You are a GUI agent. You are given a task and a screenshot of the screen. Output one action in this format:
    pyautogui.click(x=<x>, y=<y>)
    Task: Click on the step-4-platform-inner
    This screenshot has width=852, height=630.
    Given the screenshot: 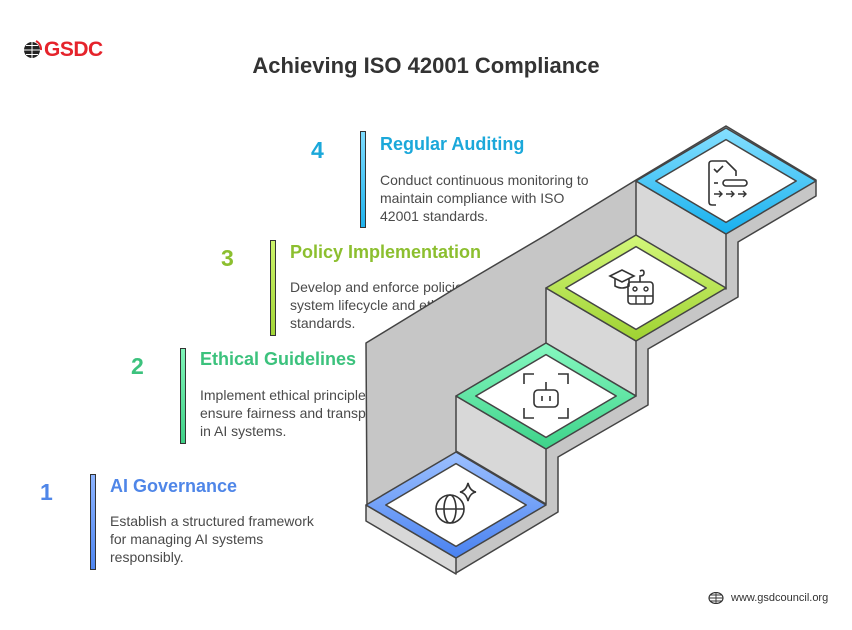 What is the action you would take?
    pyautogui.click(x=726, y=181)
    